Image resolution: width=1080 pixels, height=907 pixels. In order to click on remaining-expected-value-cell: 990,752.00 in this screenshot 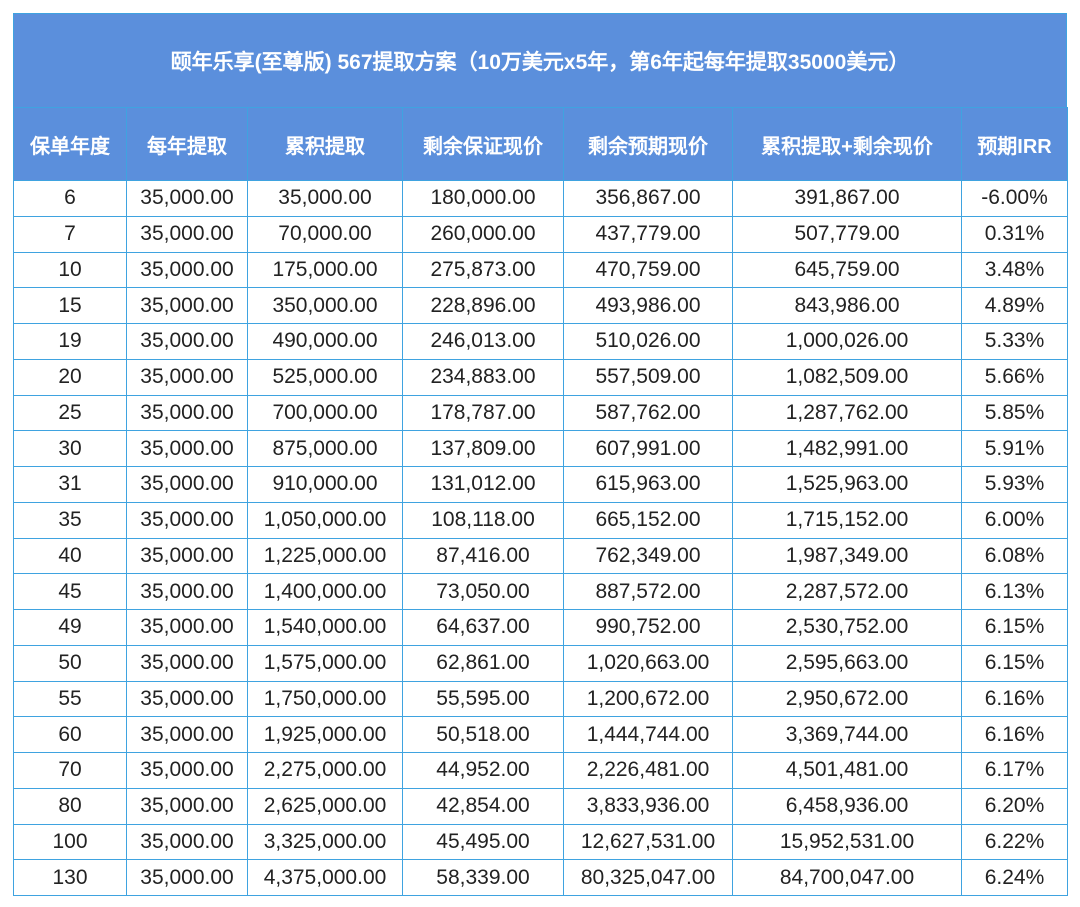, I will do `click(648, 627)`.